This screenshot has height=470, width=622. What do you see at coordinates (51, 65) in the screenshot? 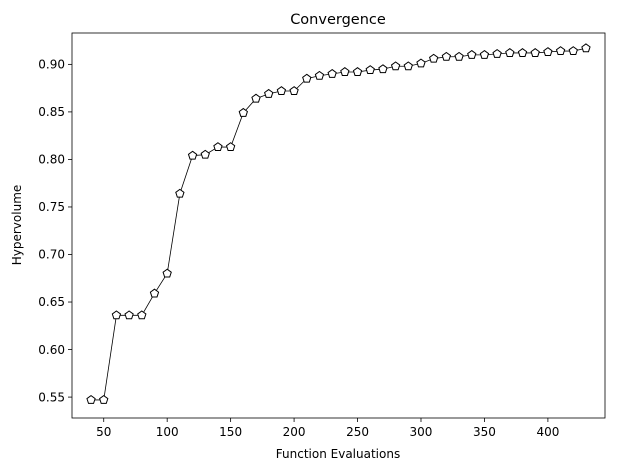
I see `y-tick-label: 0.90` at bounding box center [51, 65].